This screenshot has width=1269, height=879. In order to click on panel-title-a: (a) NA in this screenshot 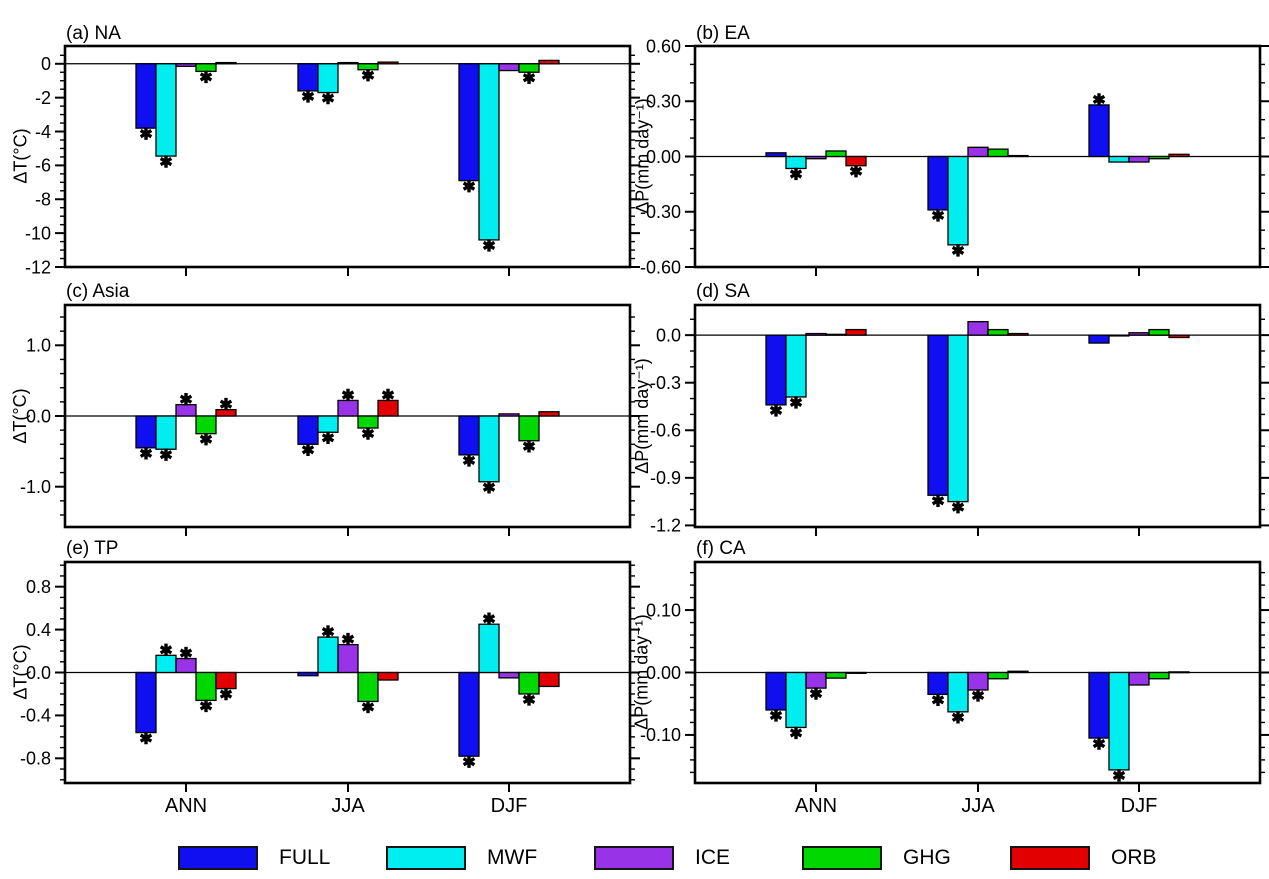, I will do `click(93, 33)`.